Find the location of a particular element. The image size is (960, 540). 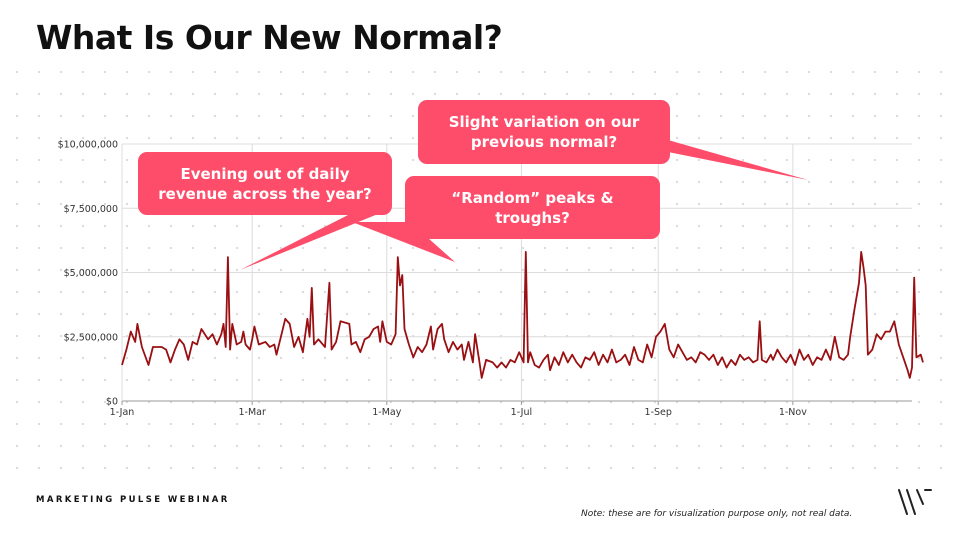

y-tick-label: $7,500,000 is located at coordinates (91, 209).